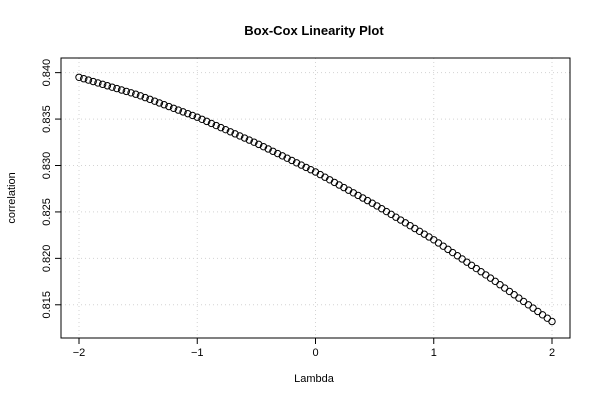 Image resolution: width=599 pixels, height=400 pixels. I want to click on x-axis: −2 −1 0 1 2, so click(314, 348).